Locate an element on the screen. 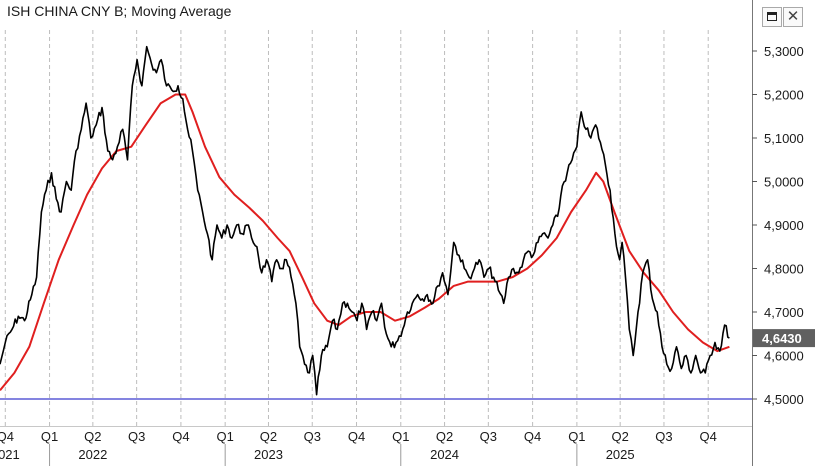  last-value-box is located at coordinates (784, 338).